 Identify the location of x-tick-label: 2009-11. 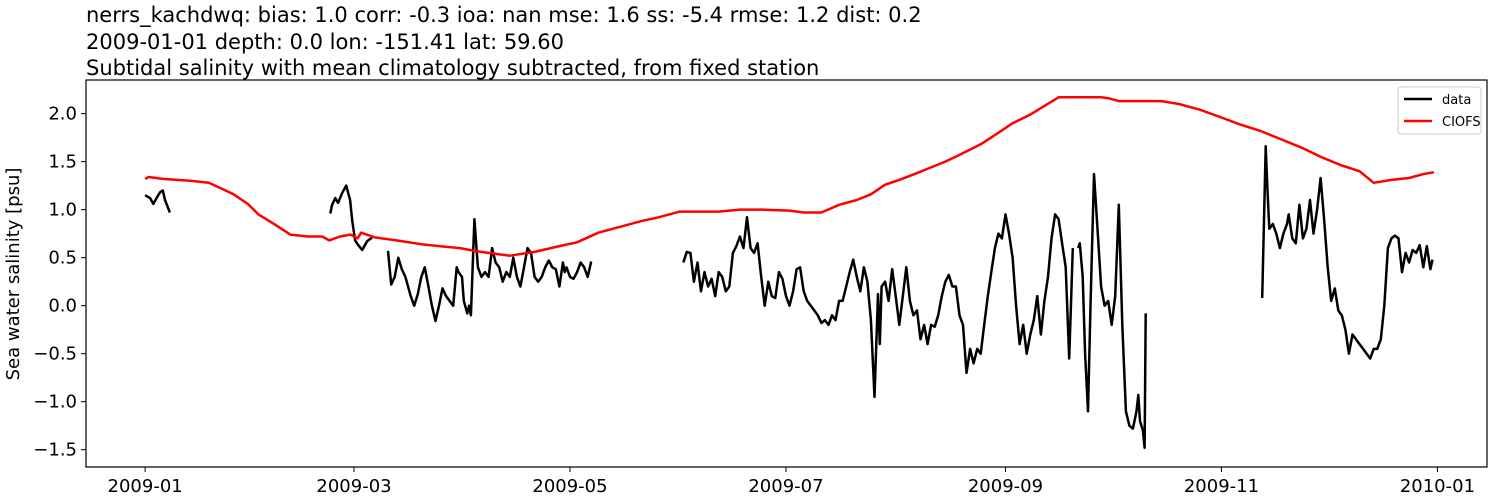
(1221, 486).